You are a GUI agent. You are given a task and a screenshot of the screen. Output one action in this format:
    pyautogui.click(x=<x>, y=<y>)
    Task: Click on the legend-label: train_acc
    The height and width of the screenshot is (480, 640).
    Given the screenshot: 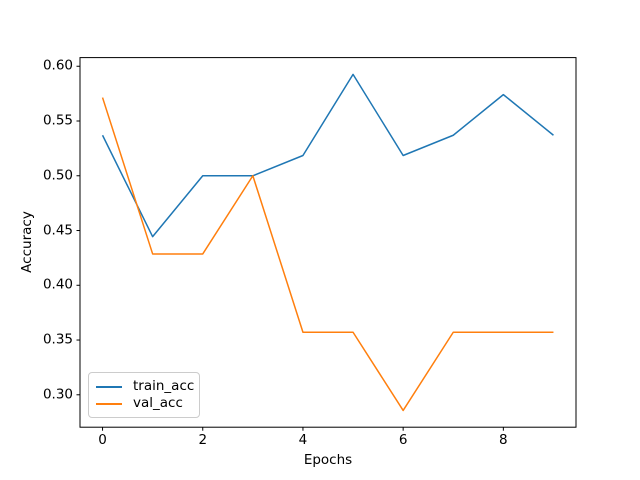 What is the action you would take?
    pyautogui.click(x=164, y=385)
    